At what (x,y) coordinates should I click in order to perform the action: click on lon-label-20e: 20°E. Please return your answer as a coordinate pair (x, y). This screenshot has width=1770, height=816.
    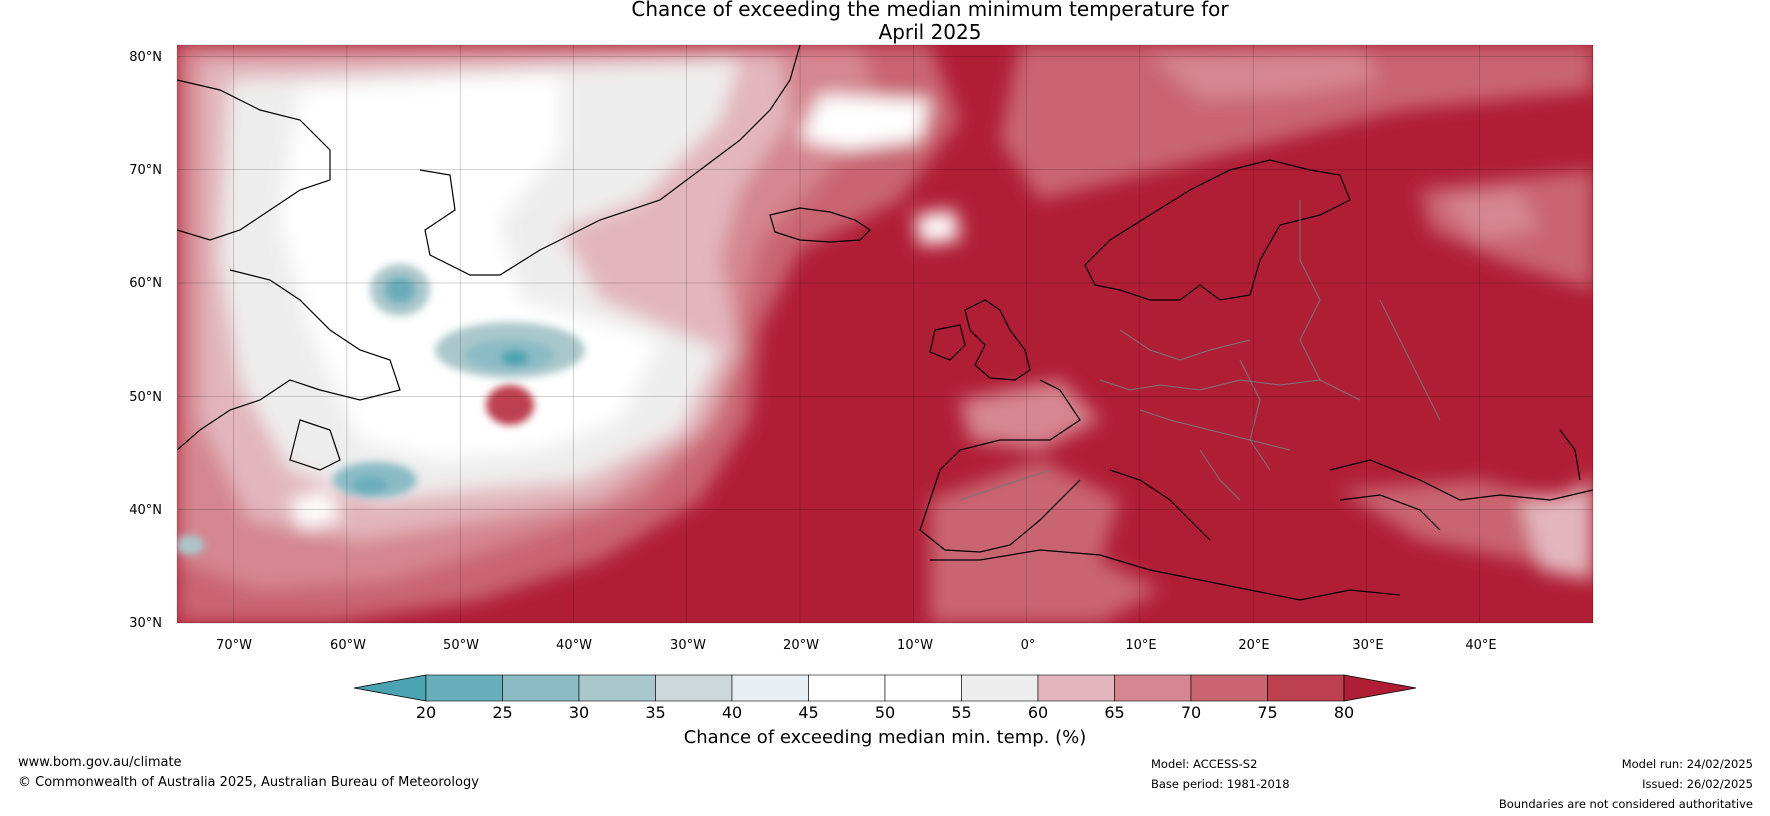
    Looking at the image, I should click on (1253, 645).